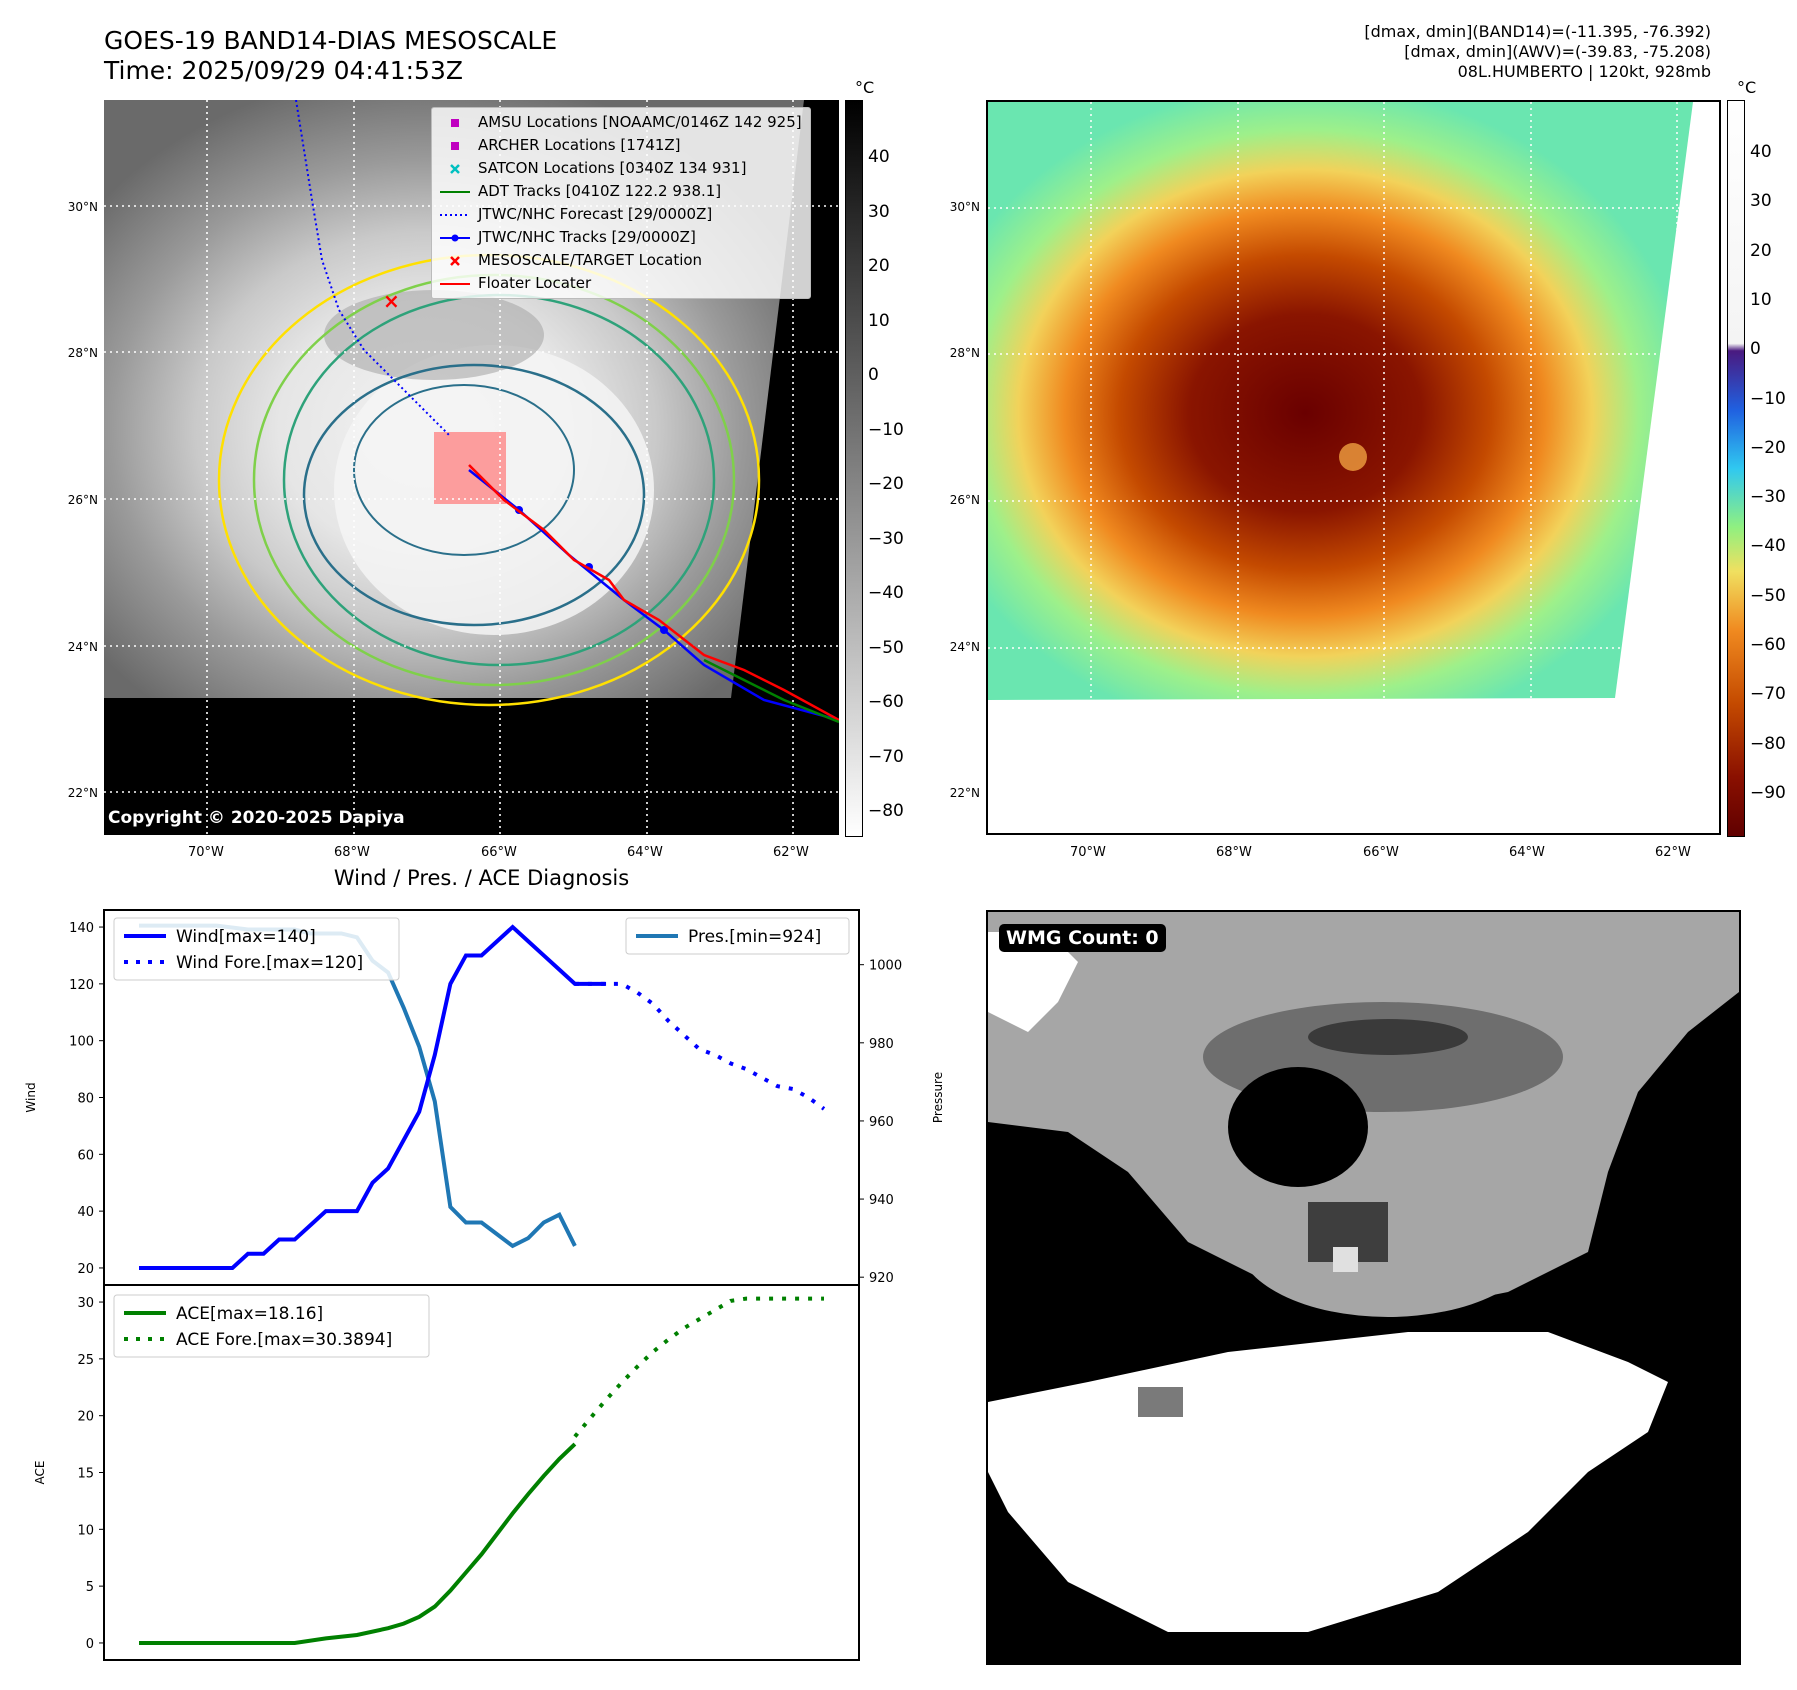 The height and width of the screenshot is (1690, 1797). I want to click on map-legend-label: Floater Locater, so click(535, 283).